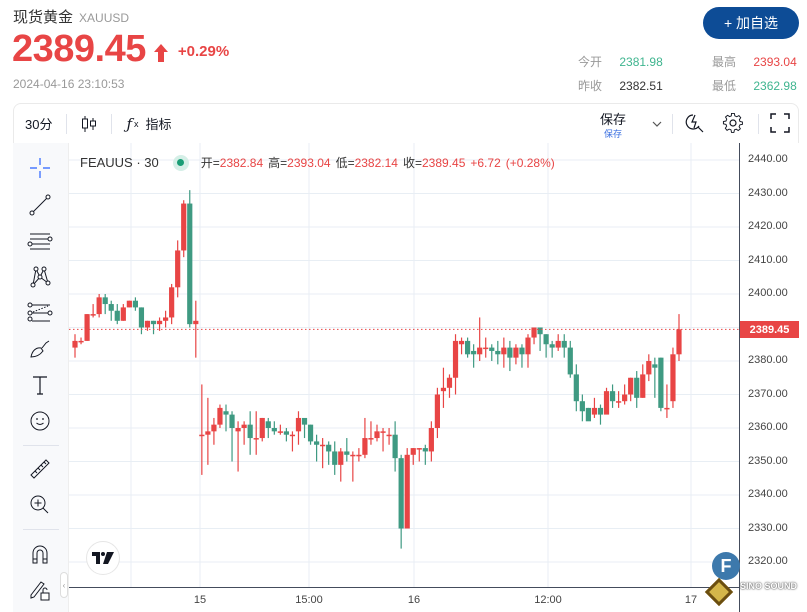 This screenshot has width=807, height=612. What do you see at coordinates (309, 162) in the screenshot?
I see `legend-high: 2393.04` at bounding box center [309, 162].